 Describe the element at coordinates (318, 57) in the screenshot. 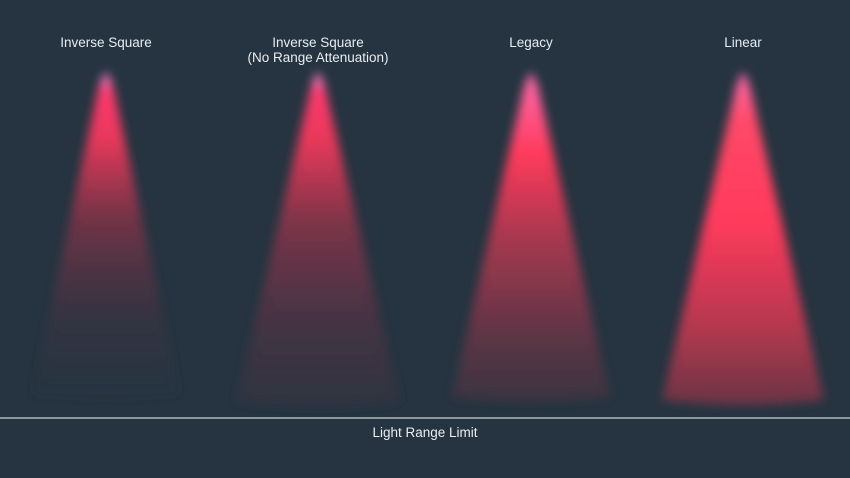

I see `cone-subtitle: (No Range Attenuation)` at that location.